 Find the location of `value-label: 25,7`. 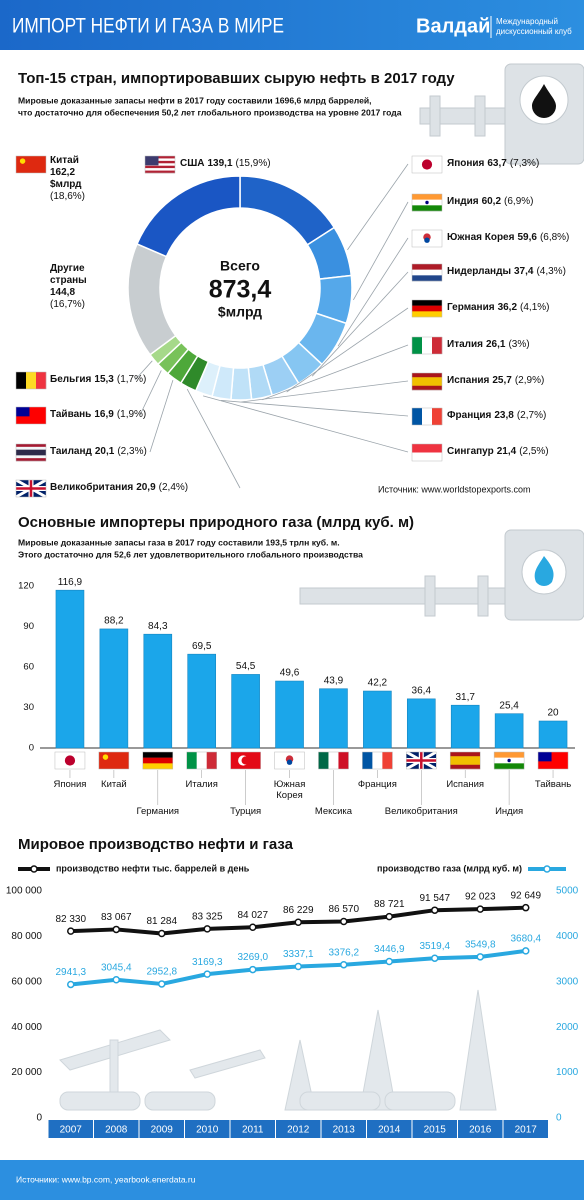

value-label: 25,7 is located at coordinates (502, 380).